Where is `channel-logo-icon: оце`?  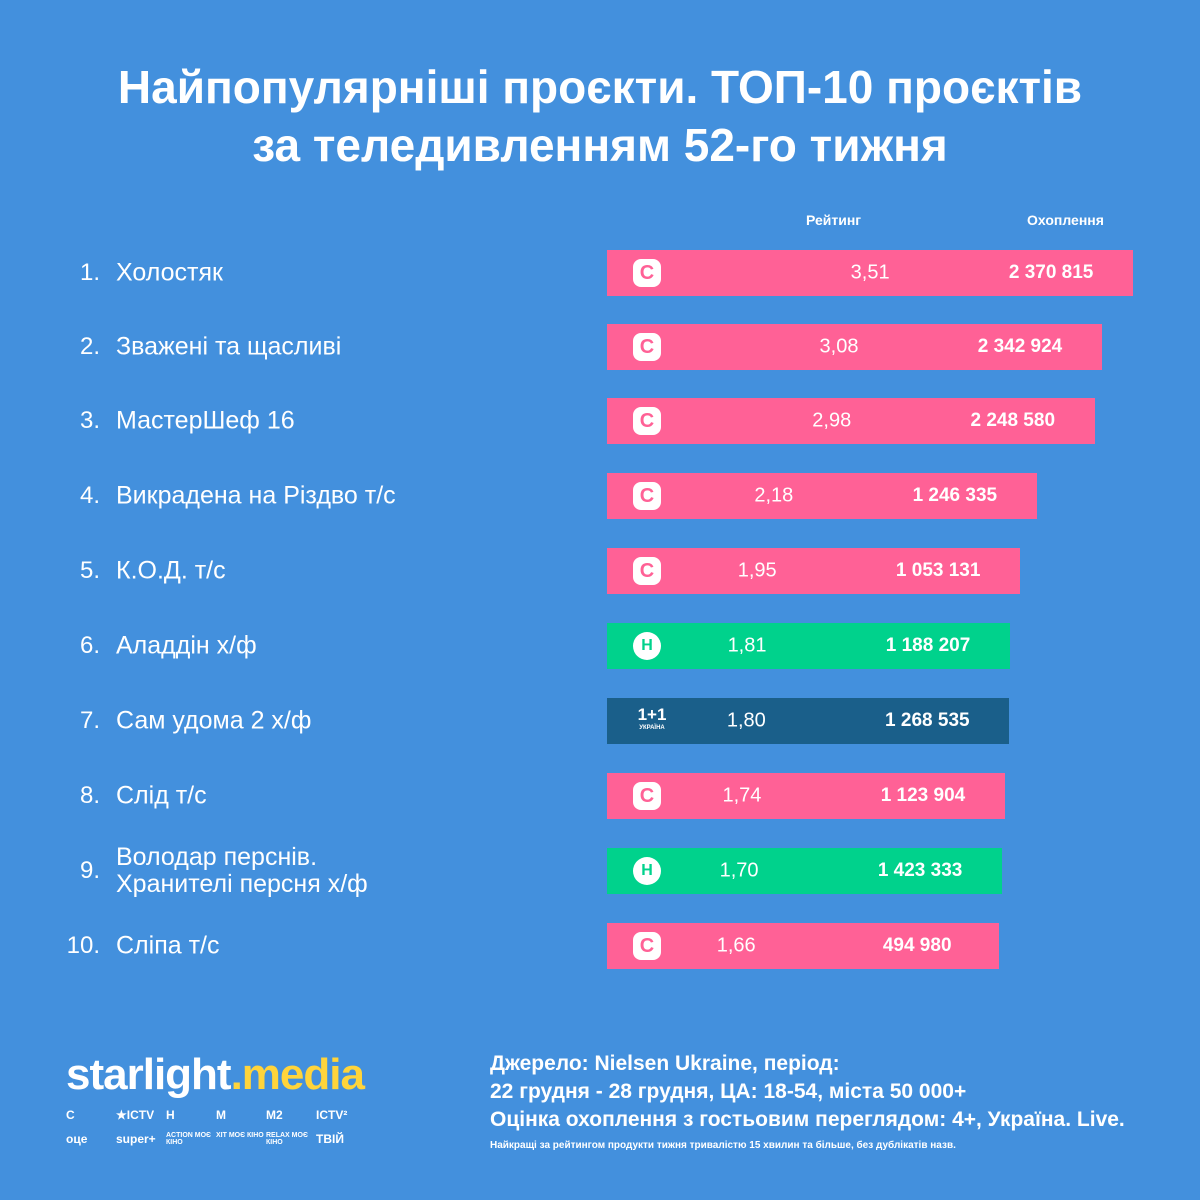
channel-logo-icon: оце is located at coordinates (77, 1139).